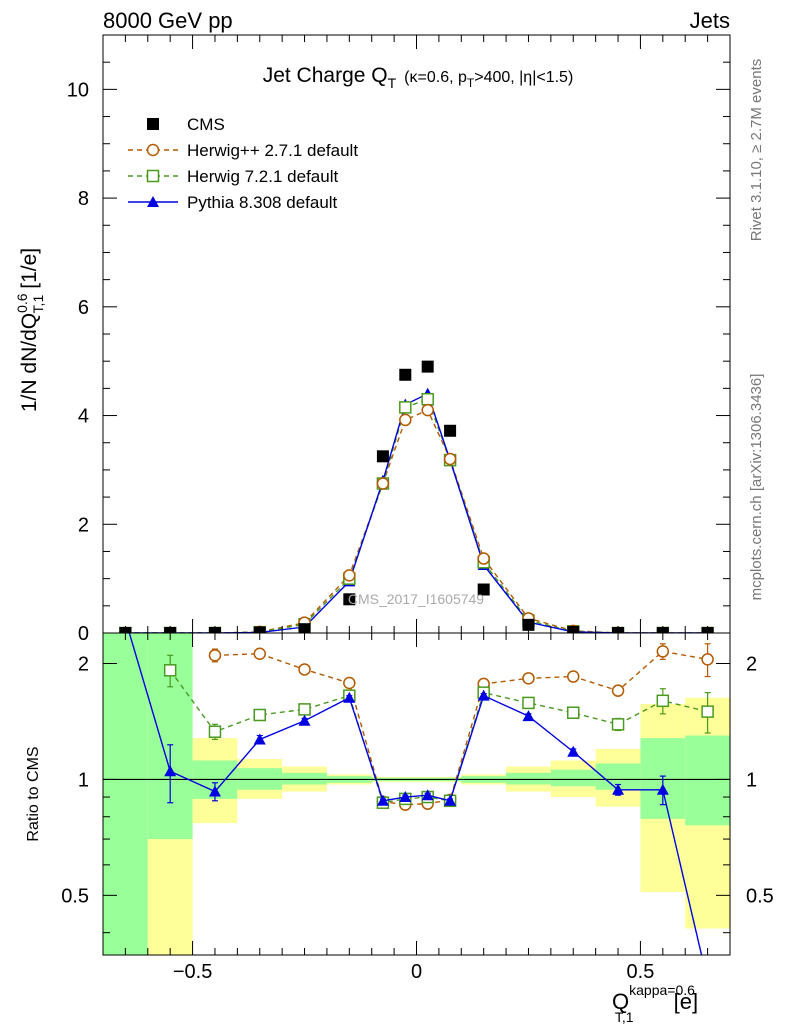 This screenshot has width=786, height=1024. I want to click on x-tick-label: 0.5, so click(641, 972).